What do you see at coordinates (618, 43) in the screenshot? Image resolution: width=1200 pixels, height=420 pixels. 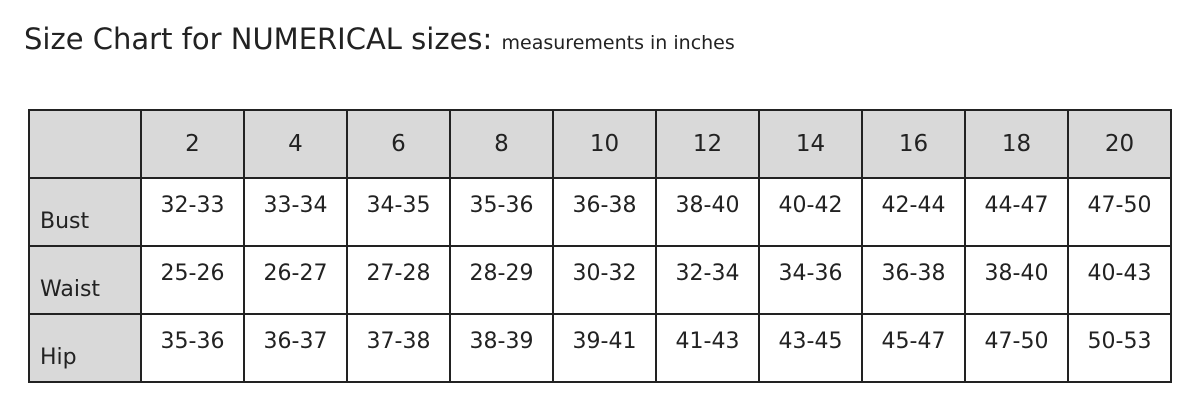 I see `title-subtitle: measurements in inches` at bounding box center [618, 43].